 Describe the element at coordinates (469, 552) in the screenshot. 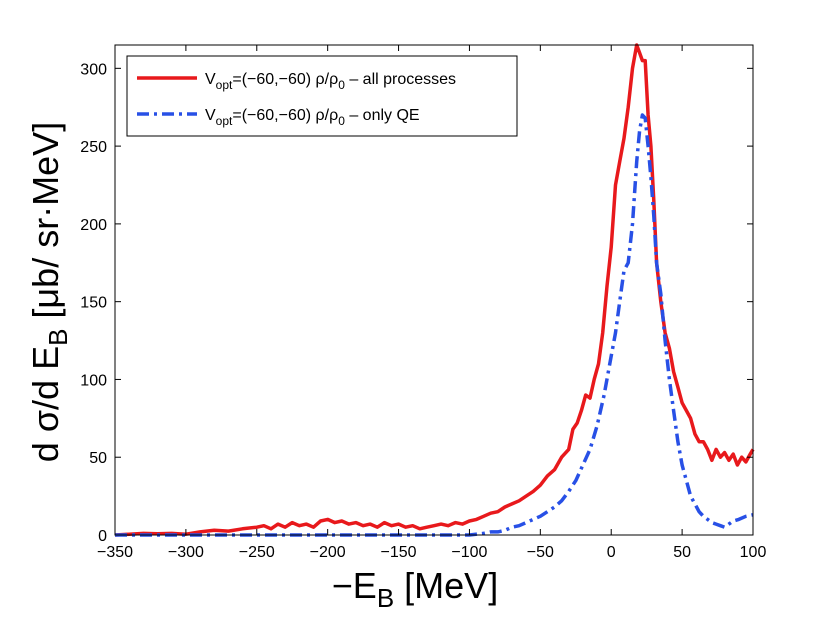

I see `x-tick-label: −100` at that location.